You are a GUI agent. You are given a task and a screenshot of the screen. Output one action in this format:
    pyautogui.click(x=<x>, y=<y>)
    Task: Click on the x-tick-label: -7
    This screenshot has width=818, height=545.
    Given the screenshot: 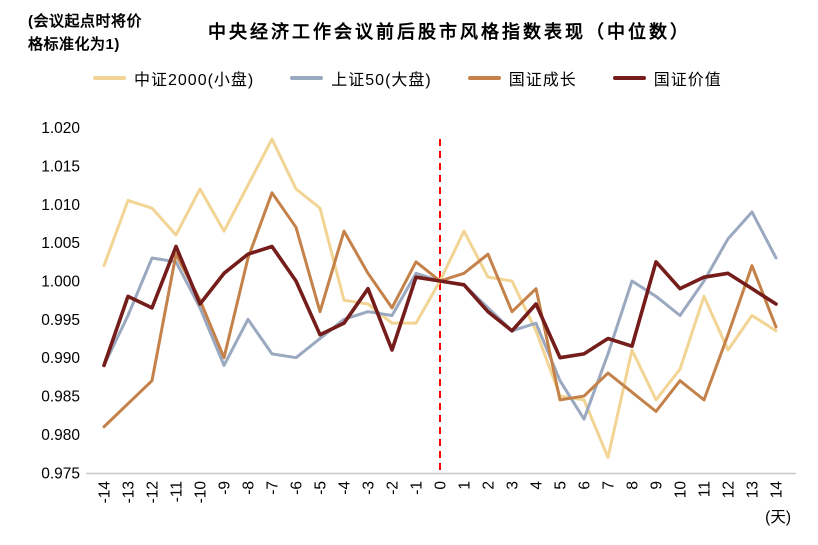 What is the action you would take?
    pyautogui.click(x=273, y=488)
    